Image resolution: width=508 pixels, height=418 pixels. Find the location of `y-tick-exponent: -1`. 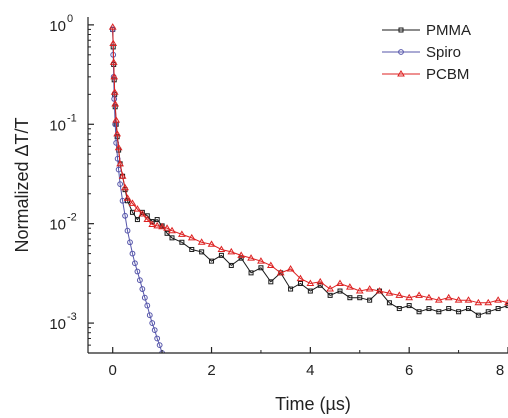

y-tick-exponent: -1 is located at coordinates (72, 118).